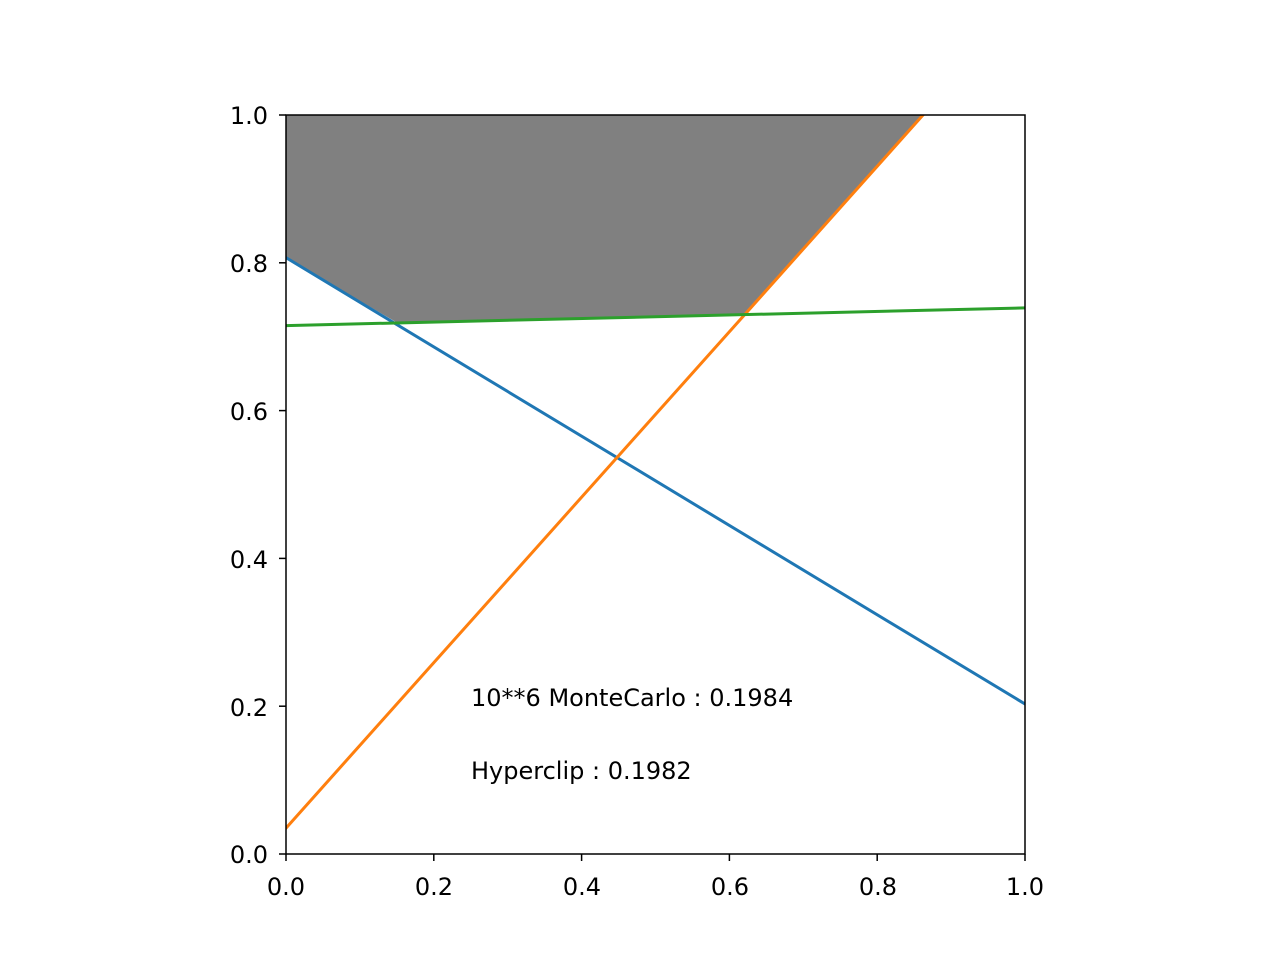  What do you see at coordinates (434, 887) in the screenshot?
I see `x-tick-label: 0.2` at bounding box center [434, 887].